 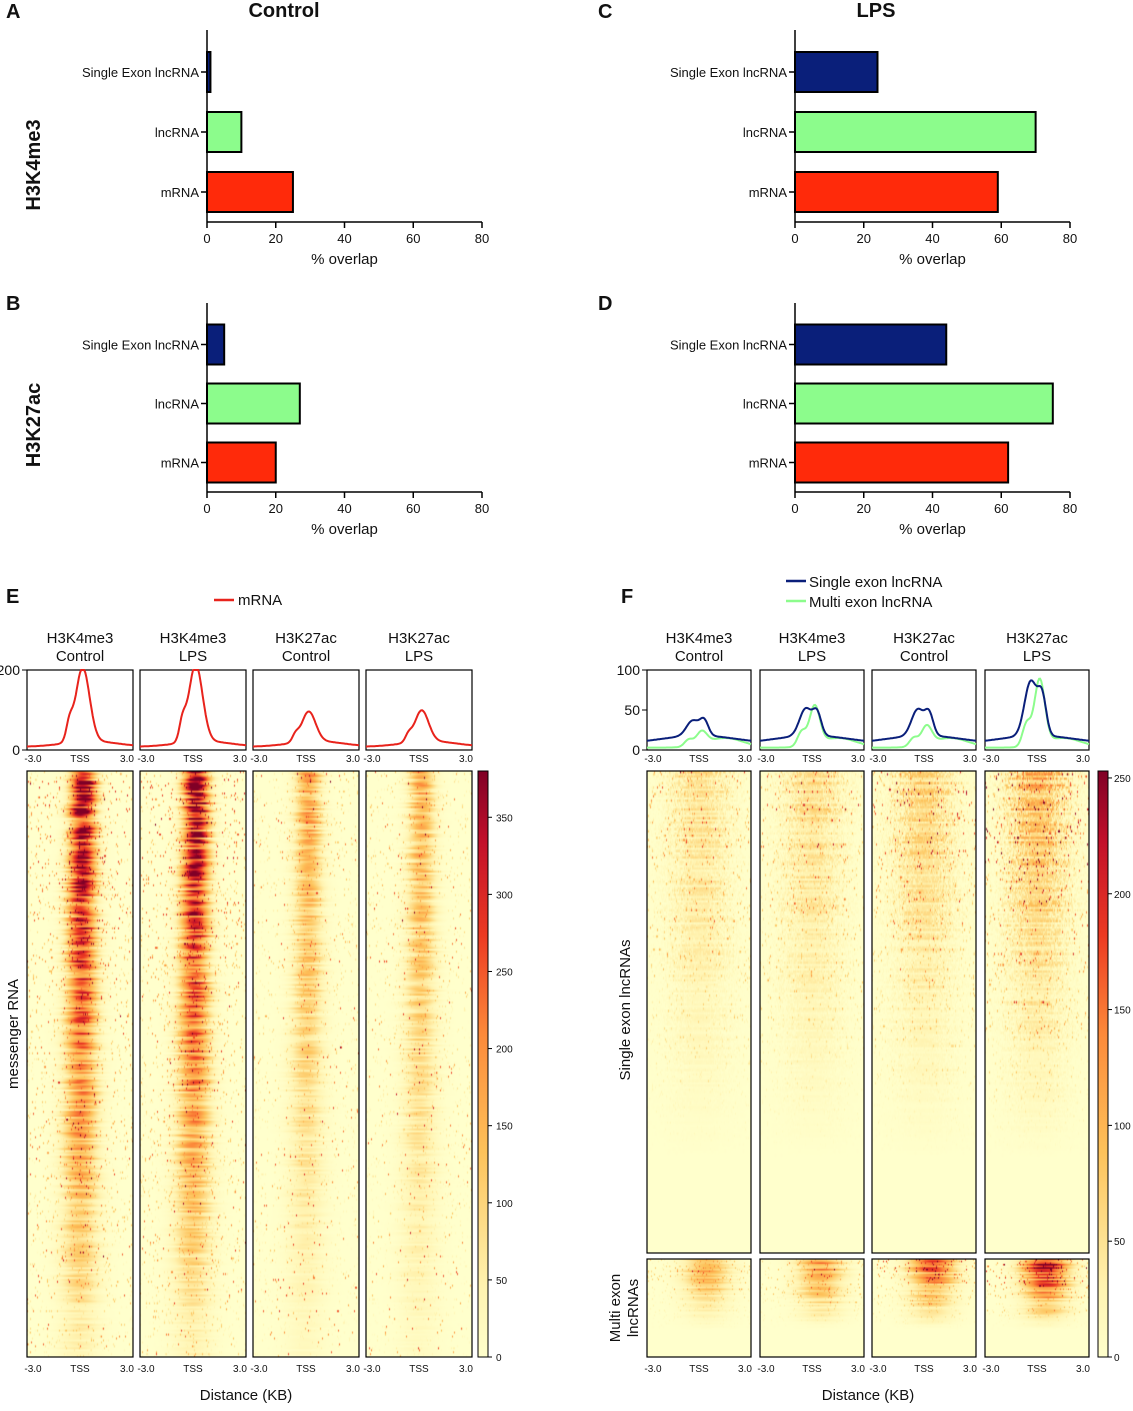 What do you see at coordinates (625, 1010) in the screenshot?
I see `heatmap-row-label-single: Single exon lncRNAs` at bounding box center [625, 1010].